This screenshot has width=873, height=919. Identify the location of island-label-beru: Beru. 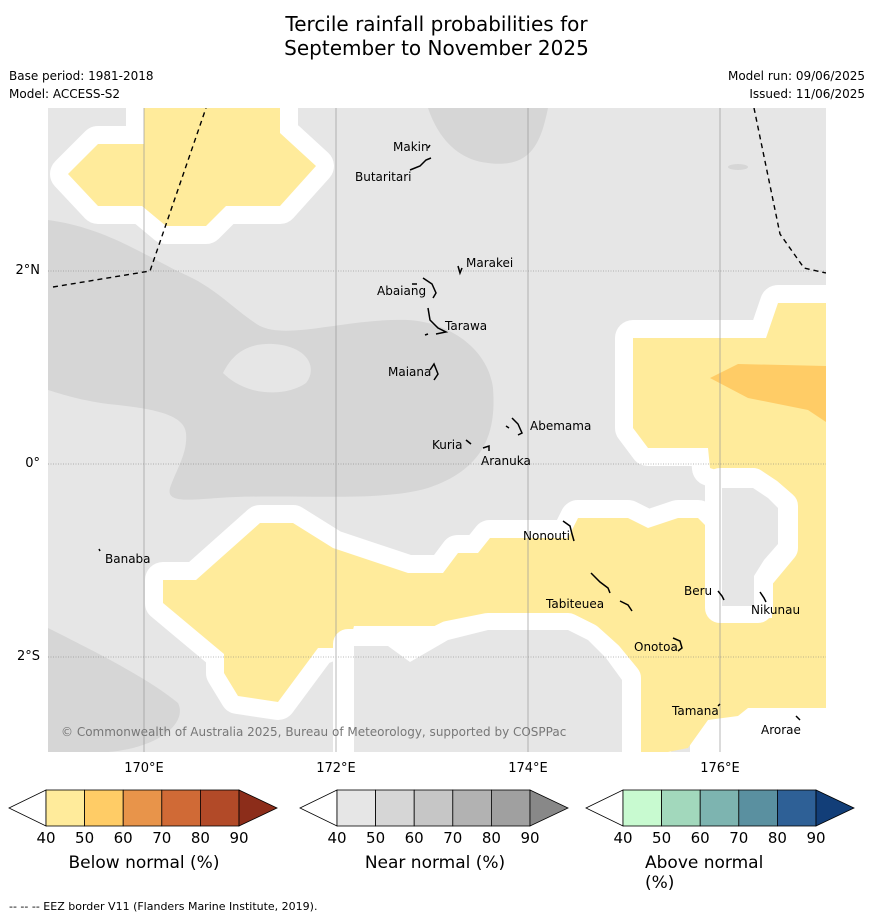
(698, 591).